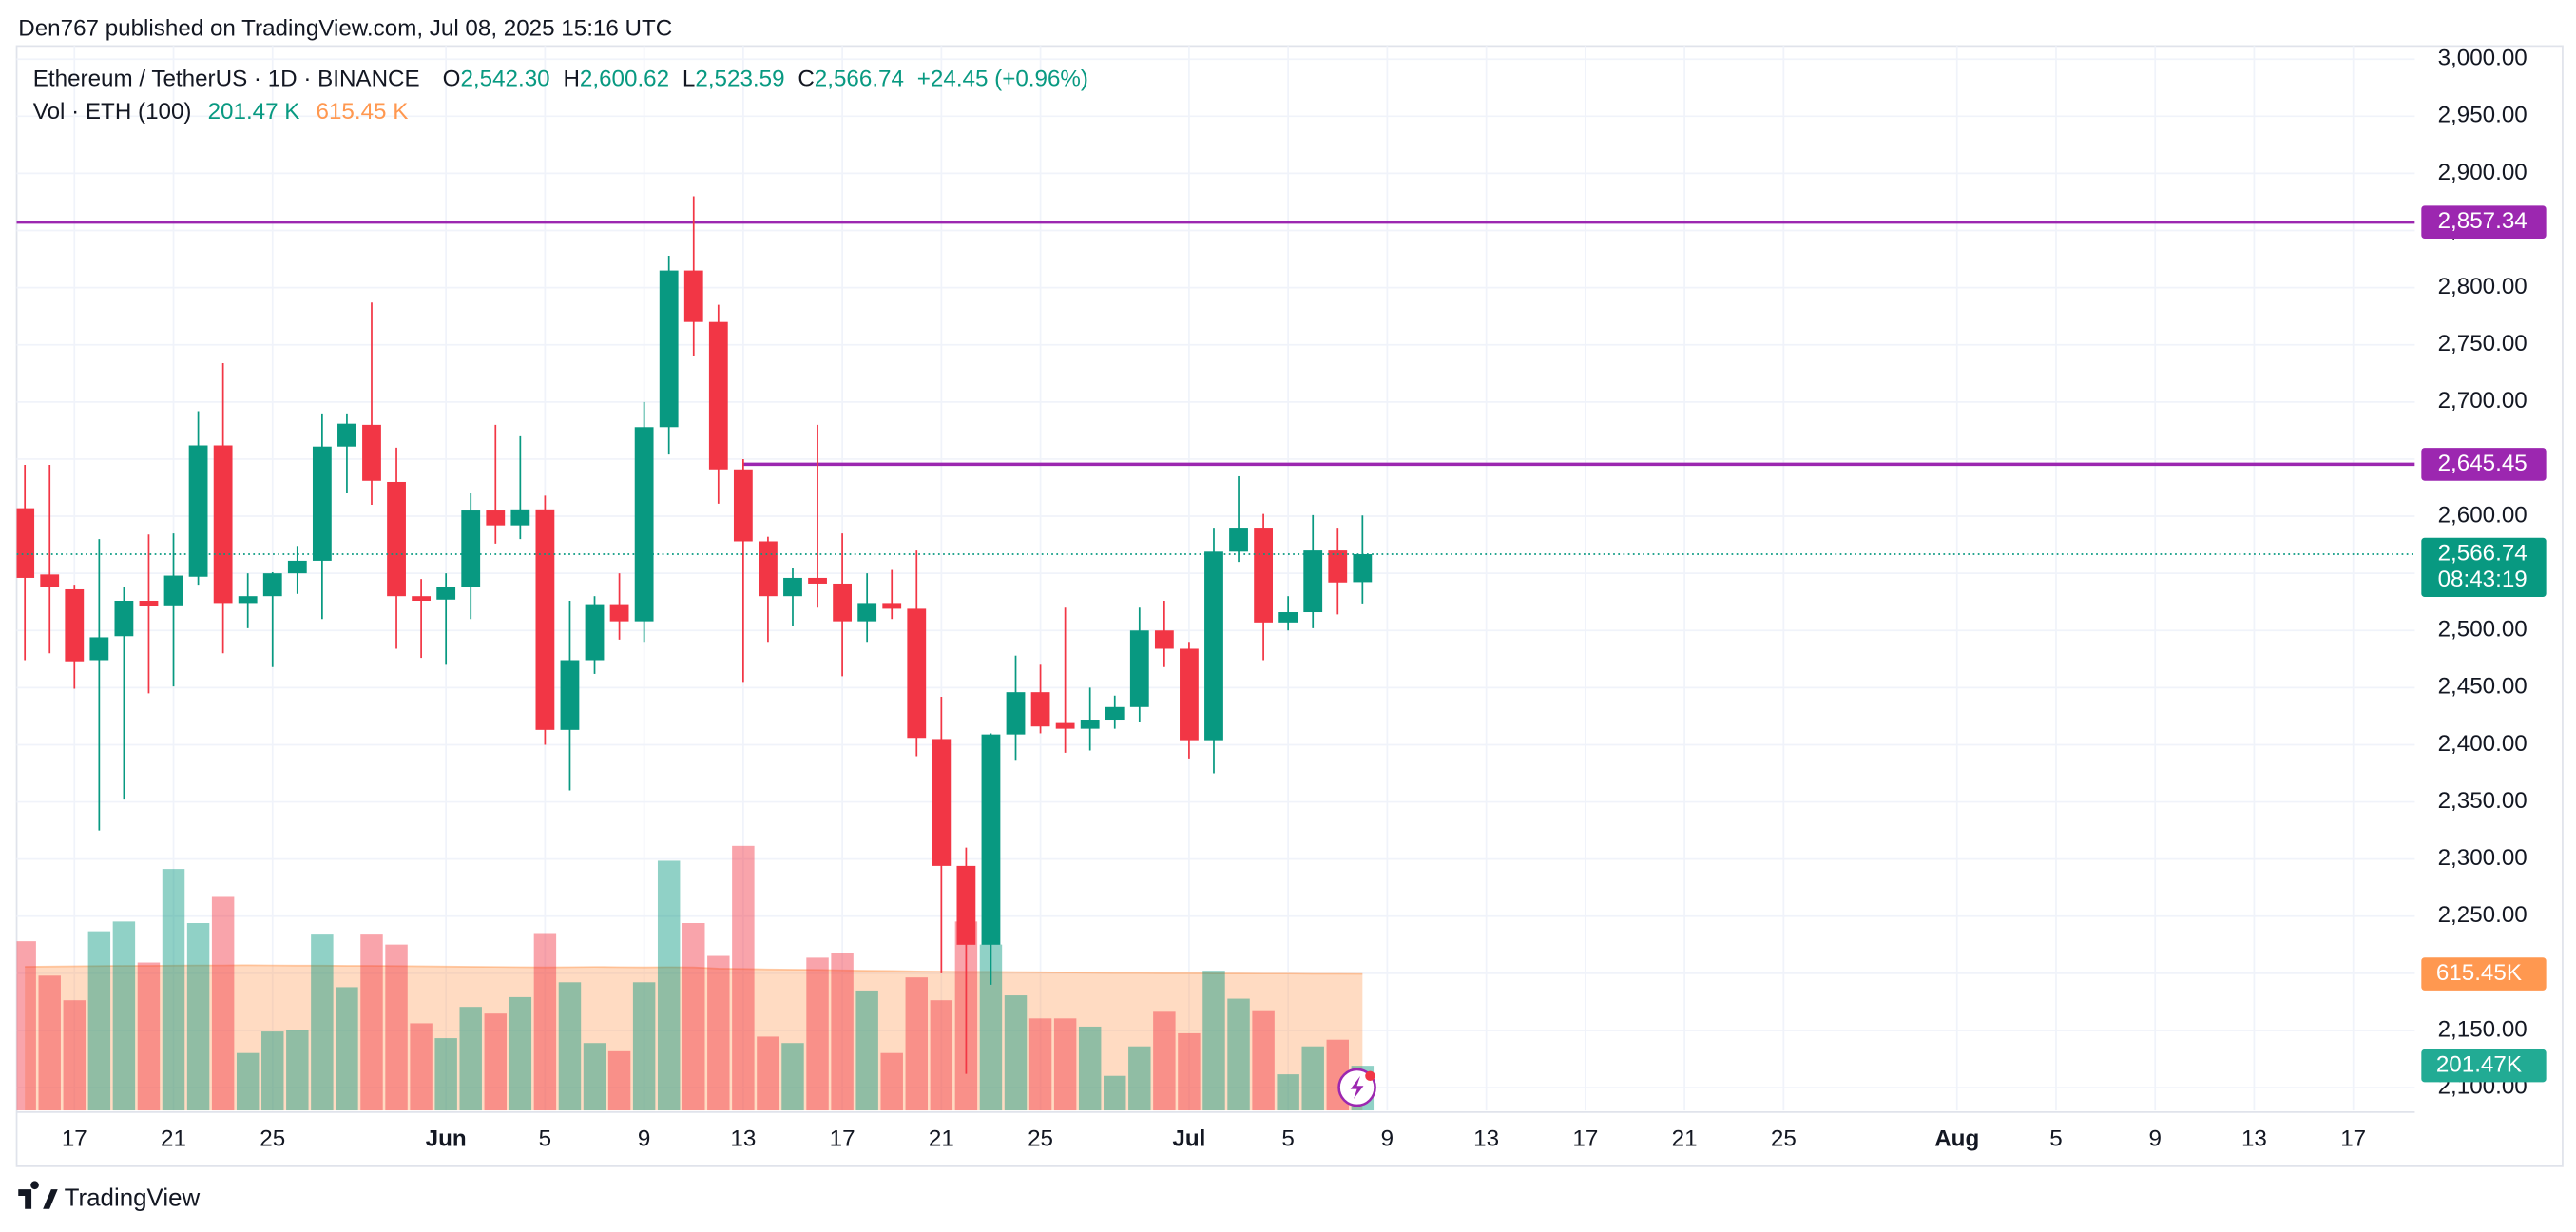  Describe the element at coordinates (363, 112) in the screenshot. I see `volume-ma-value: 615.45 K` at that location.